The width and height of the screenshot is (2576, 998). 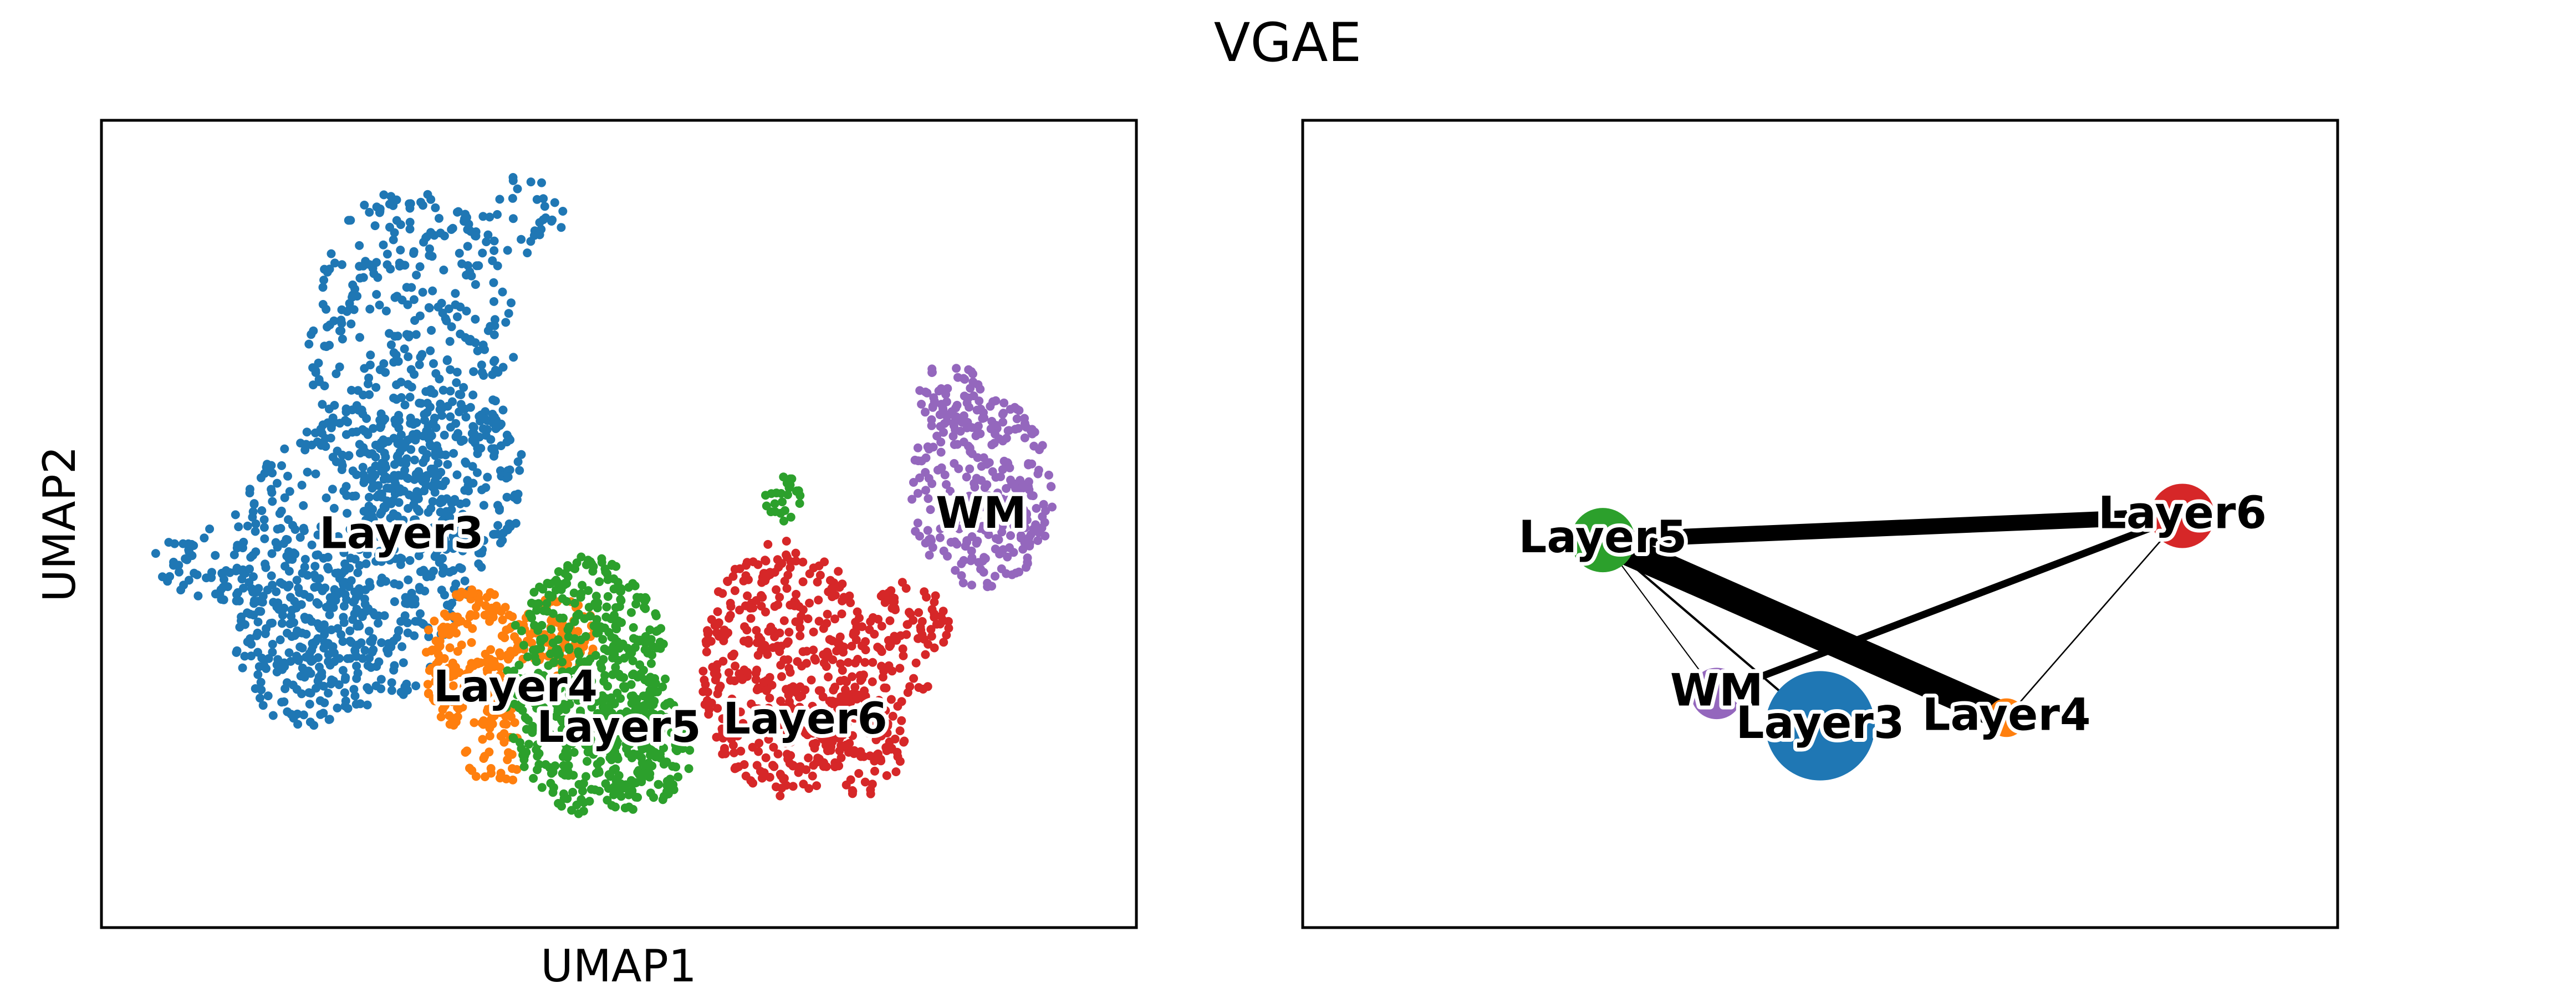 What do you see at coordinates (653, 645) in the screenshot?
I see `series-layer5` at bounding box center [653, 645].